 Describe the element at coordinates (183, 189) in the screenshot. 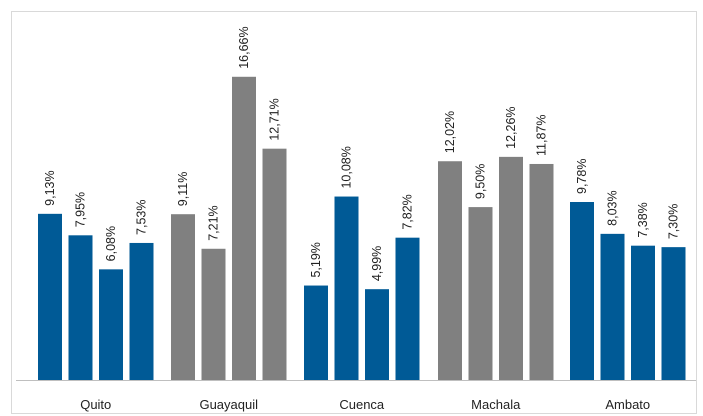

I see `data-label: 9,11%` at that location.